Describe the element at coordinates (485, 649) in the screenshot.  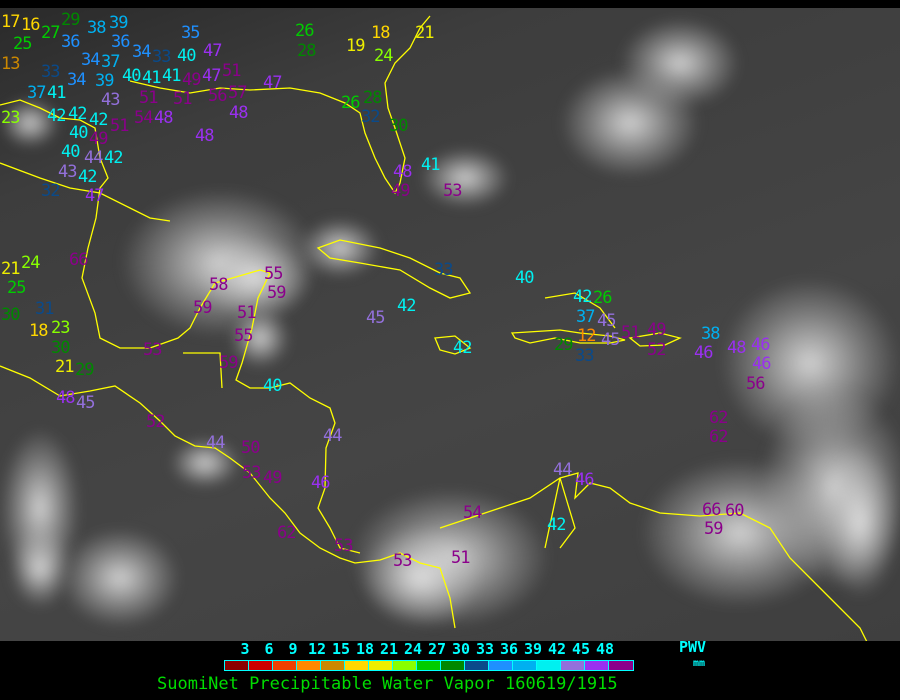
I see `legend-tick: 33` at that location.